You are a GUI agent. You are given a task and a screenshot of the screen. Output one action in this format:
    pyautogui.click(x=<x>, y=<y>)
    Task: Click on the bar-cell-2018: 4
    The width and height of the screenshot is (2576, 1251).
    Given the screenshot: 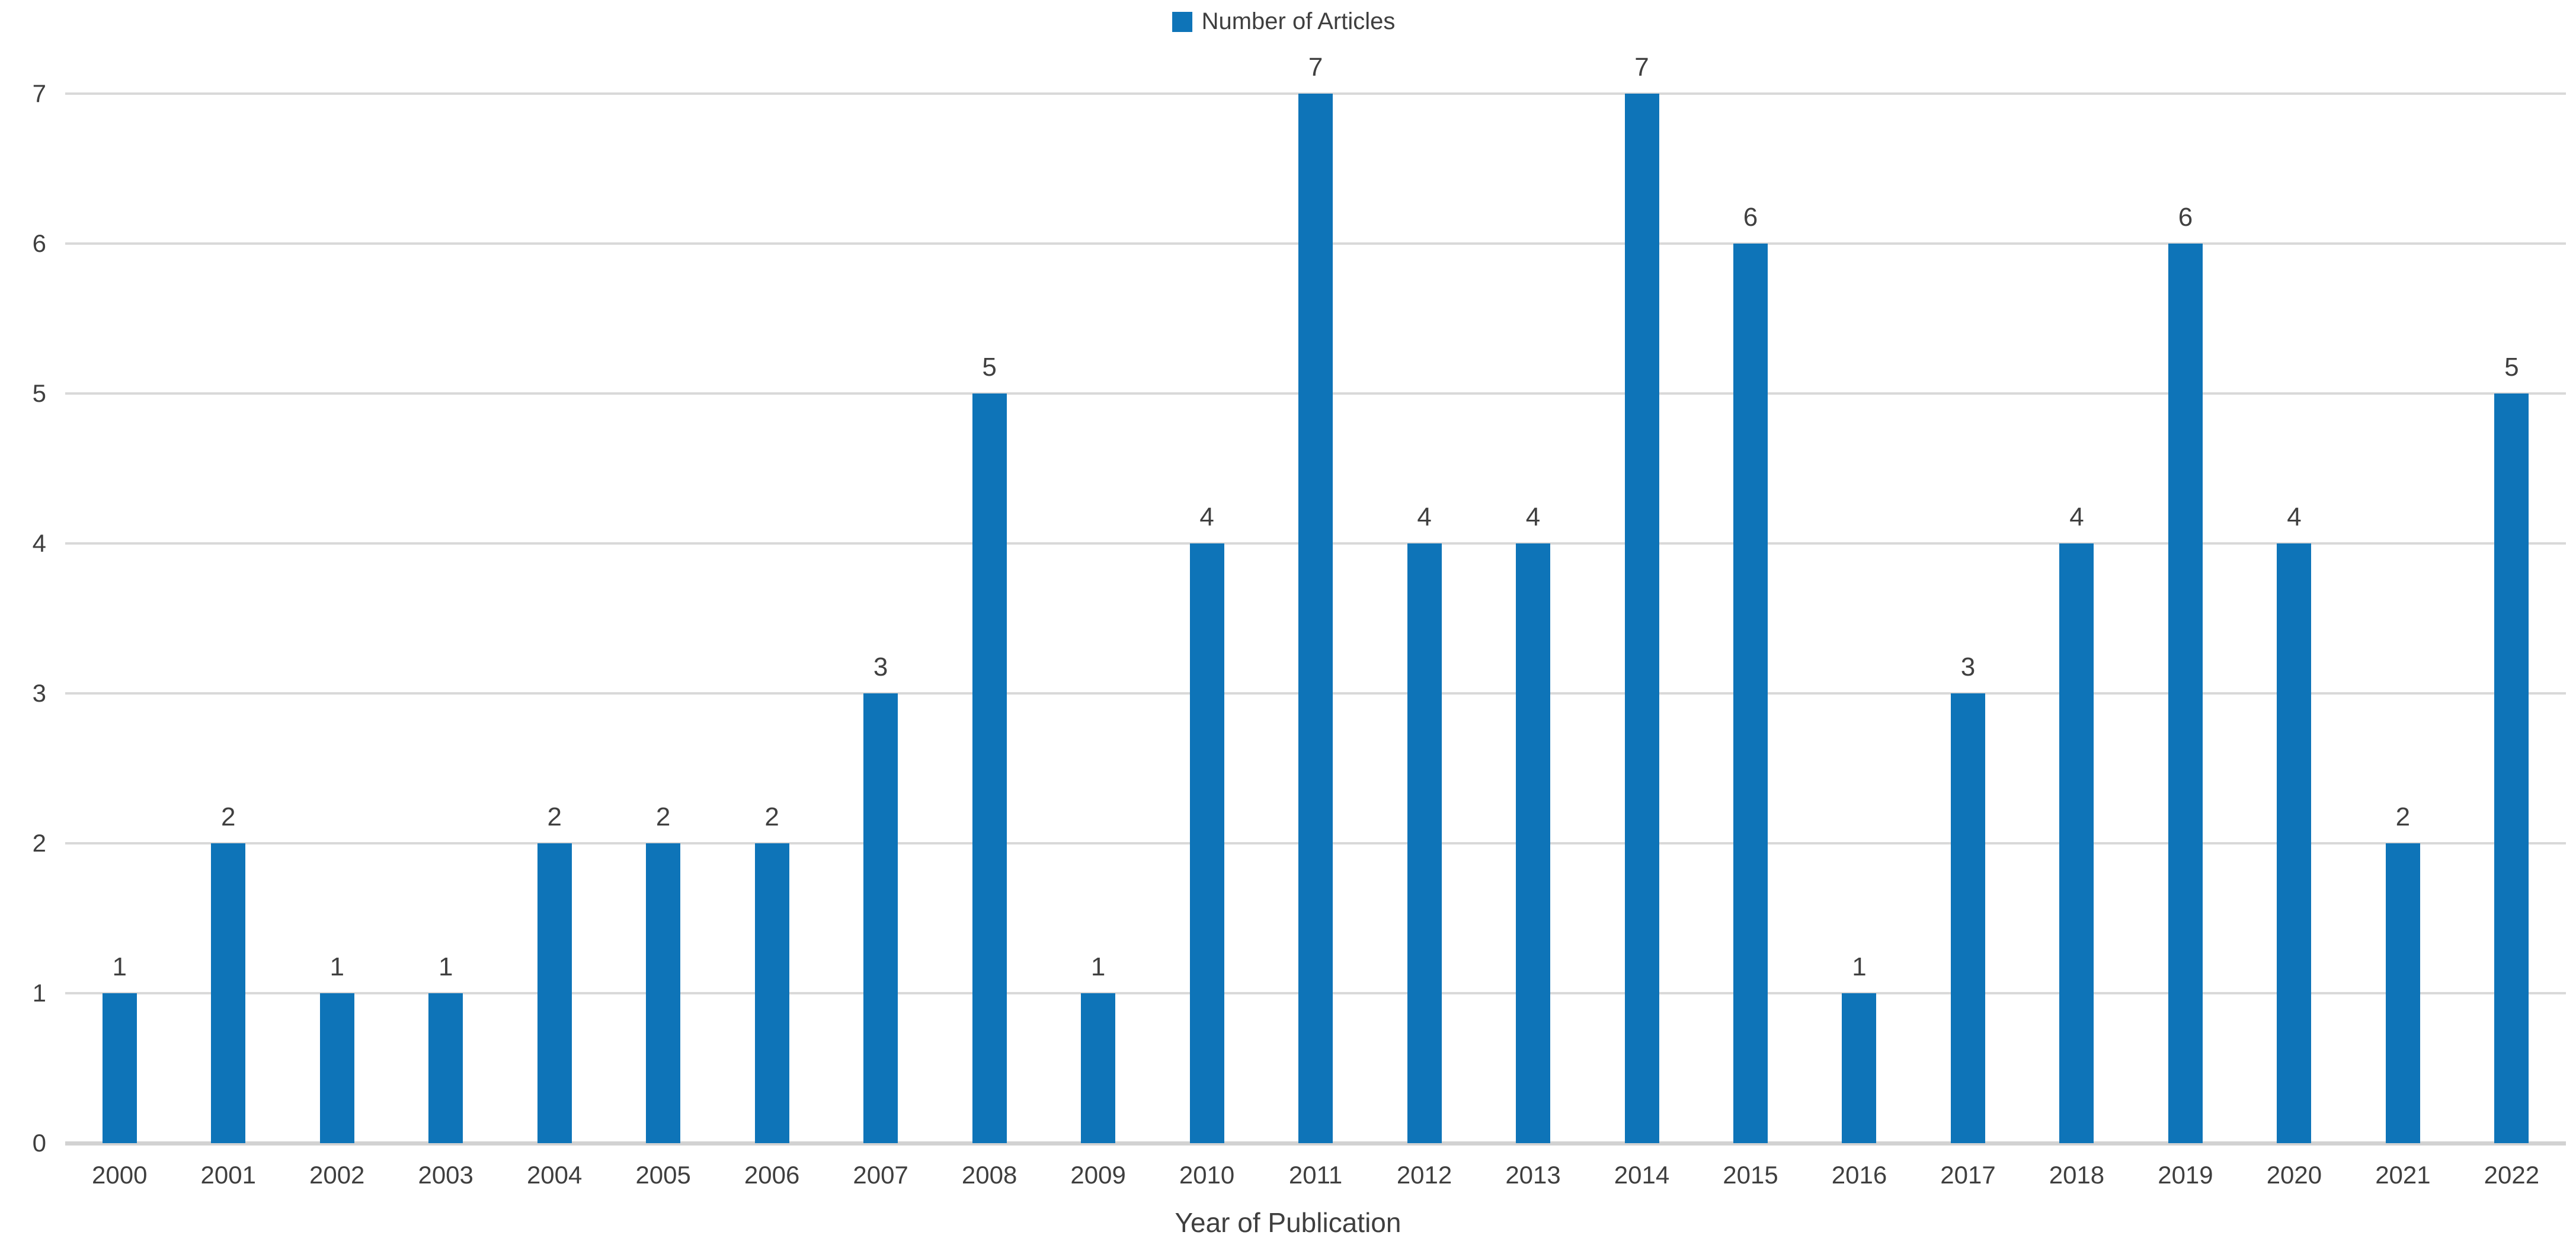 What is the action you would take?
    pyautogui.click(x=2077, y=618)
    